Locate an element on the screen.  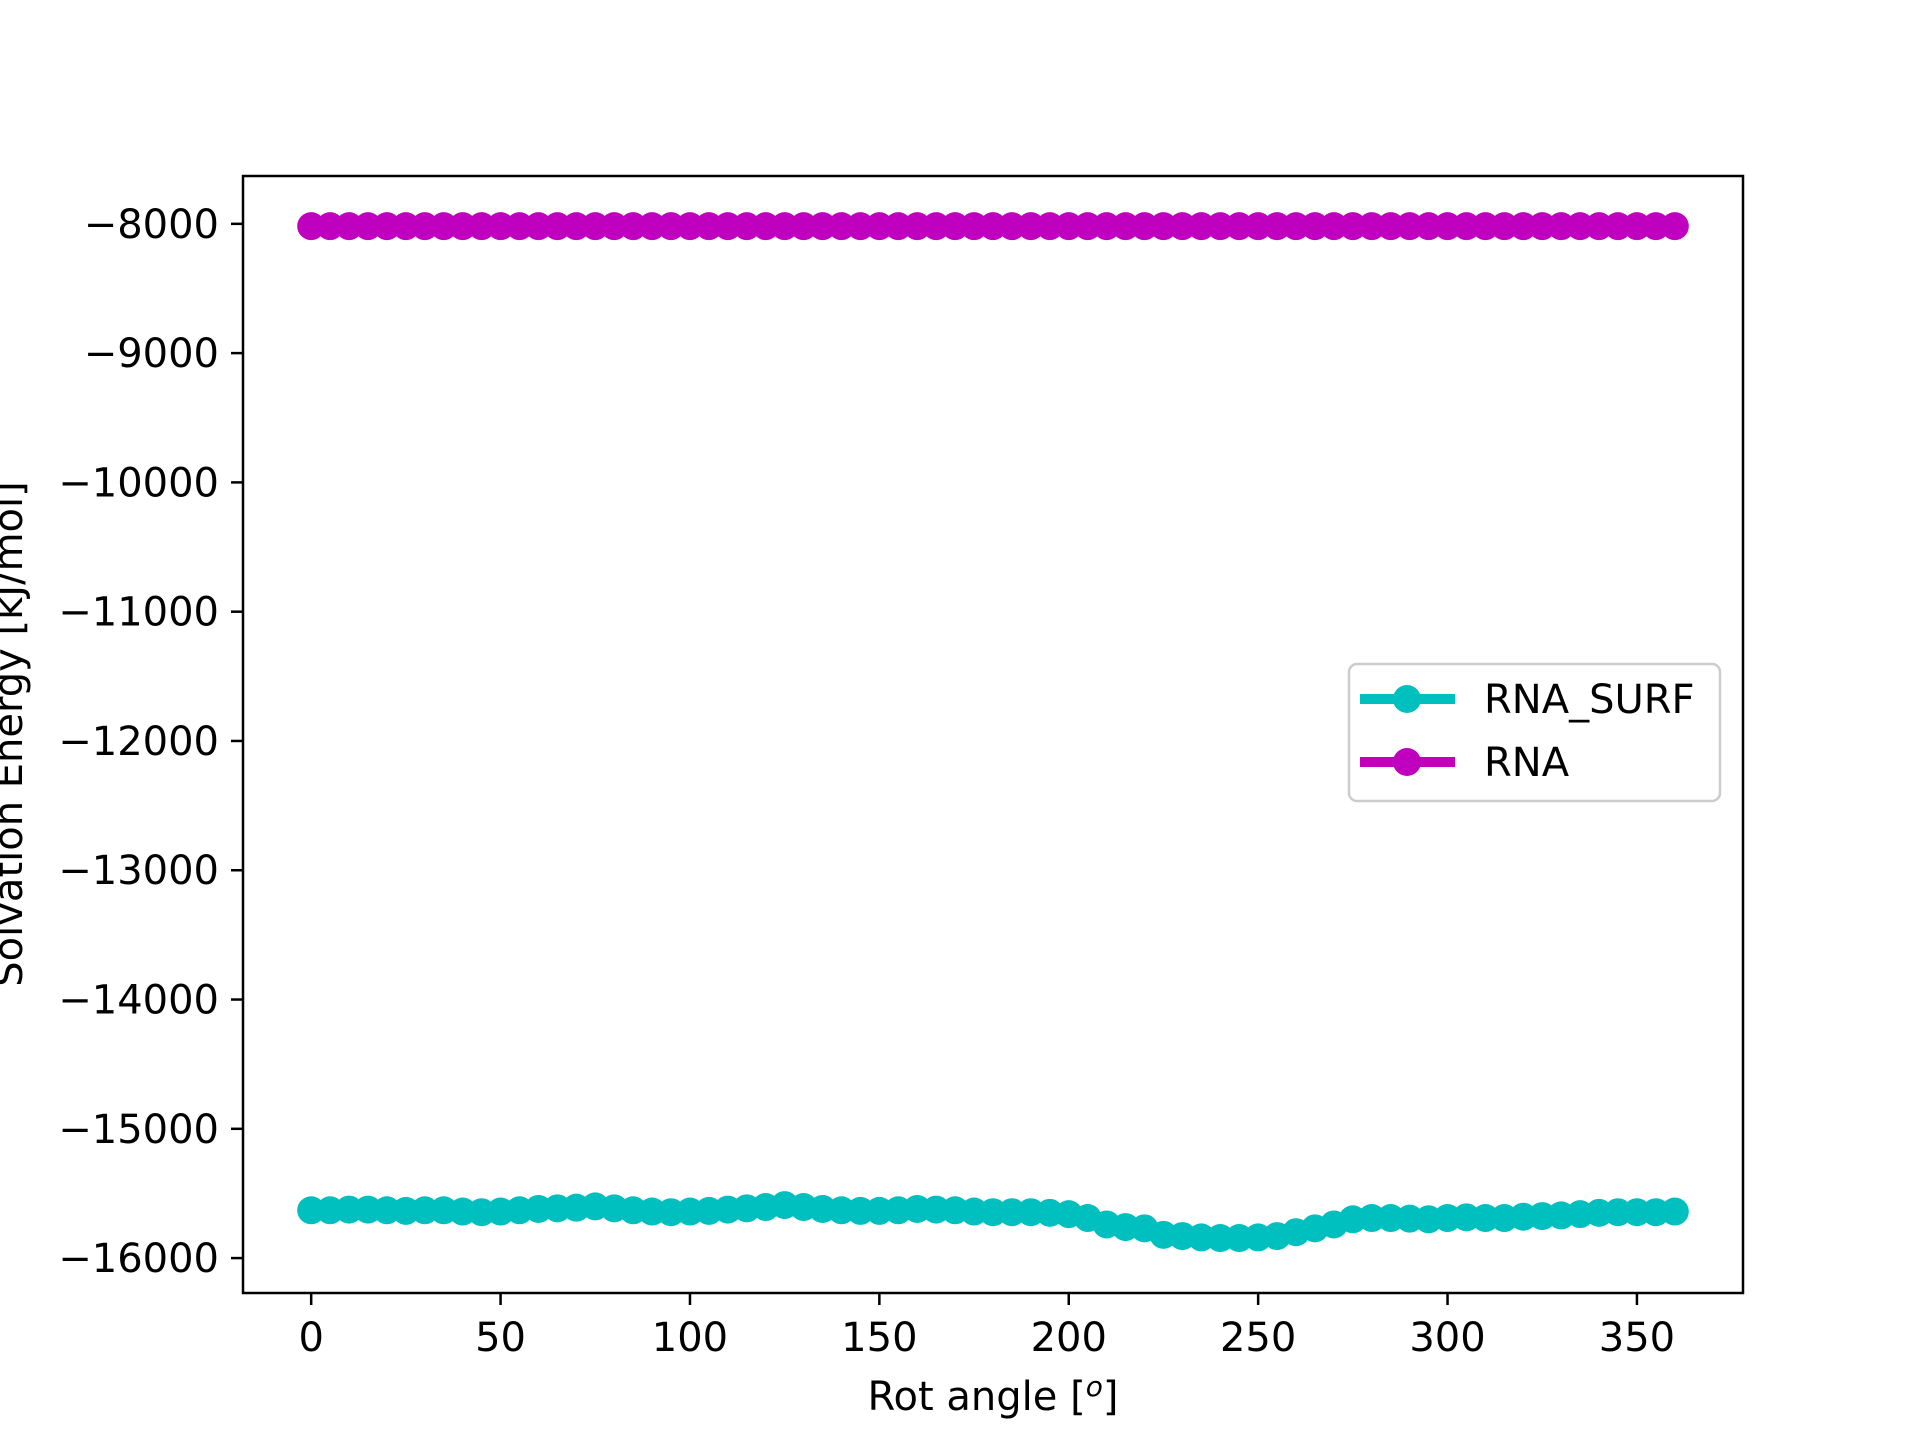
x-axis-title-superscript: o is located at coordinates (1094, 1386).